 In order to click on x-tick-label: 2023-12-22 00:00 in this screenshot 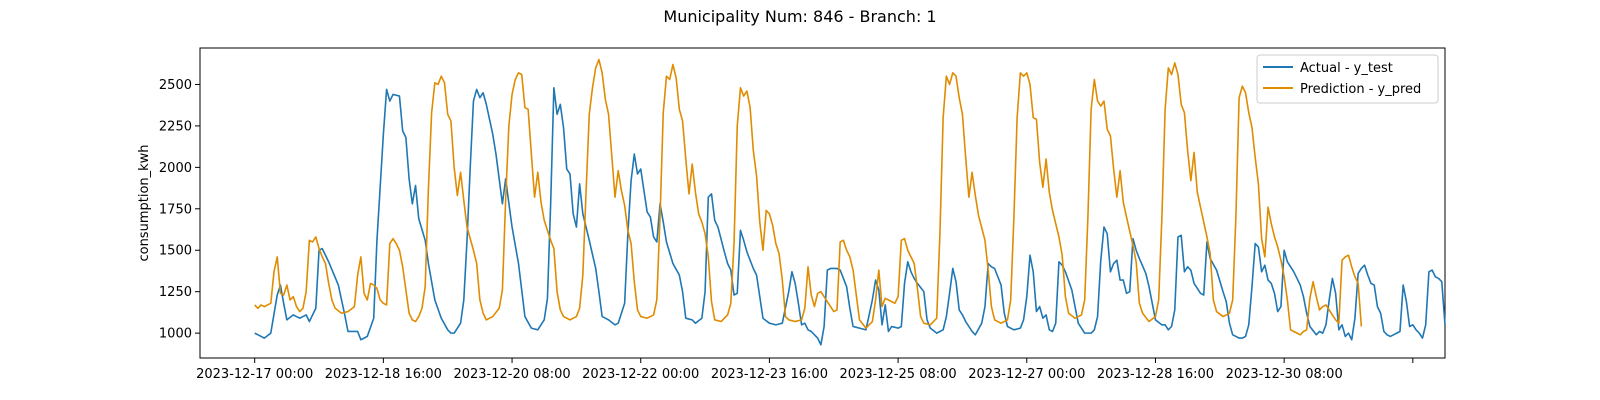, I will do `click(640, 374)`.